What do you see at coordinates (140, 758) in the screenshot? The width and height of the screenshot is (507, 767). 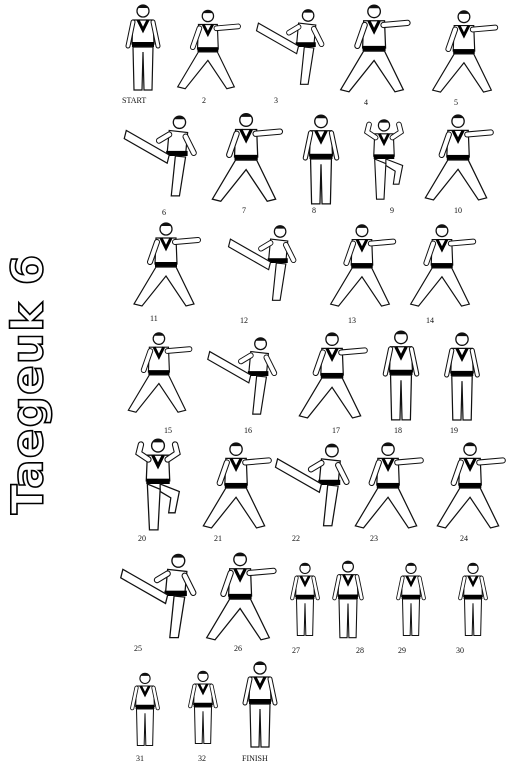 I see `step-label: 31` at bounding box center [140, 758].